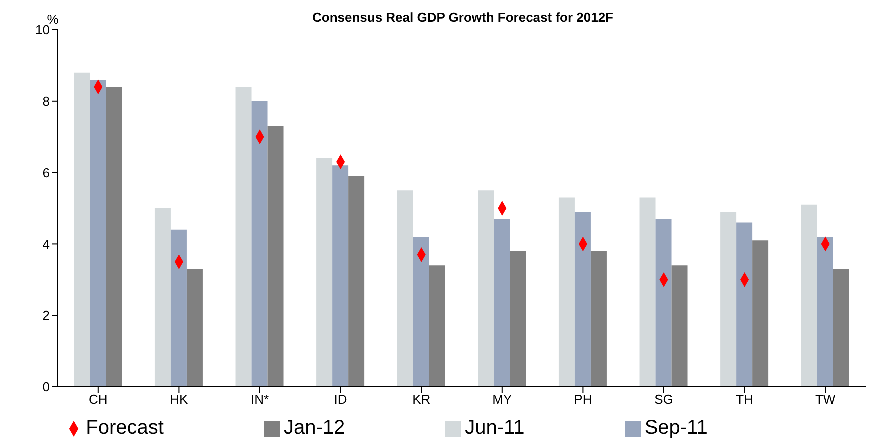 This screenshot has height=448, width=884. What do you see at coordinates (46, 102) in the screenshot?
I see `y-tick-label: 8` at bounding box center [46, 102].